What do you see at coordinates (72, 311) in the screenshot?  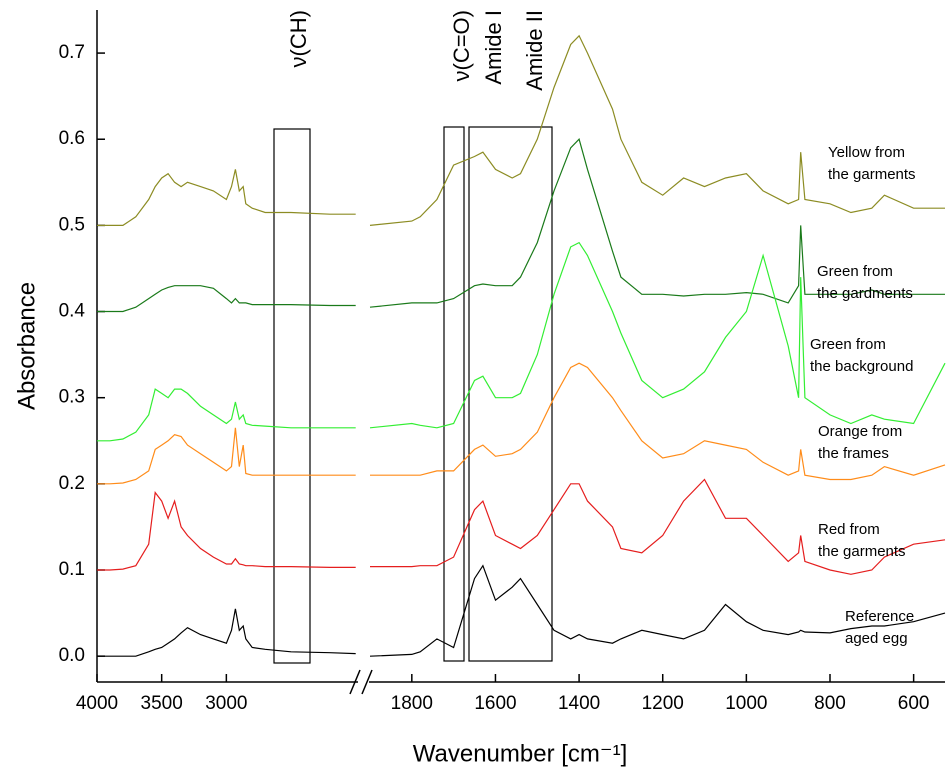 I see `y-tick-label: 0.4` at bounding box center [72, 311].